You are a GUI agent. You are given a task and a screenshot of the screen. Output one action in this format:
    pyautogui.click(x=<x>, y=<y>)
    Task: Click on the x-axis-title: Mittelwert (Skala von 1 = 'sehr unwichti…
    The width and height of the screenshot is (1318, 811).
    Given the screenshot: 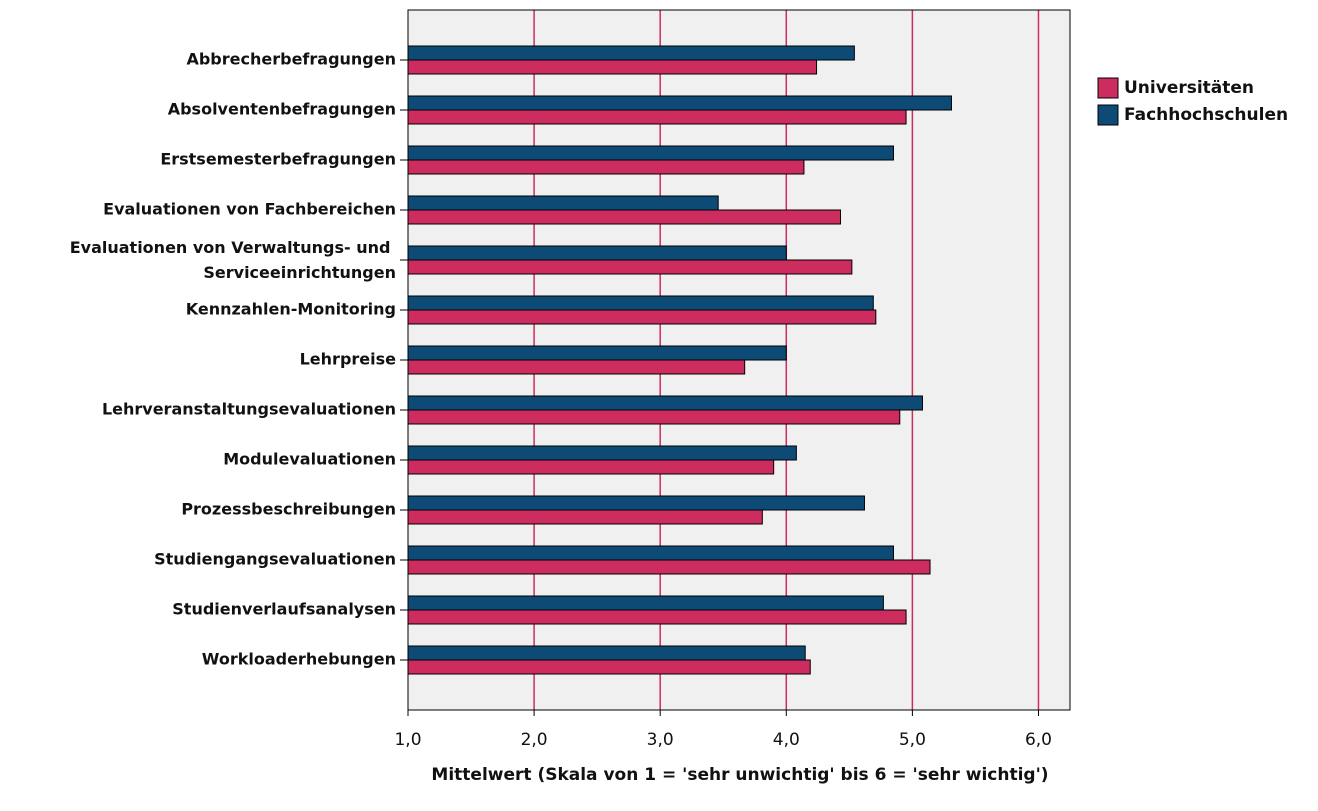 What is the action you would take?
    pyautogui.click(x=740, y=775)
    